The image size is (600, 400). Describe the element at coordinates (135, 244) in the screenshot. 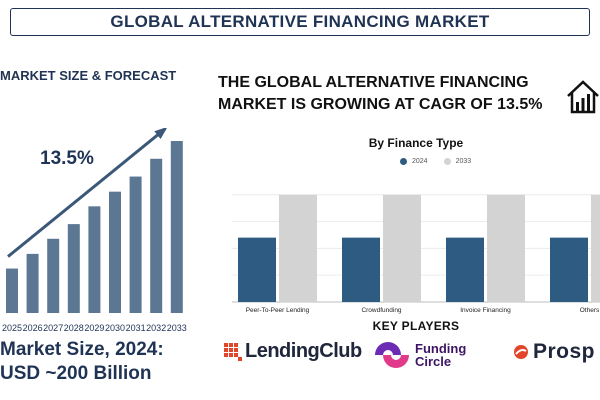

I see `forecast-bar-2031` at that location.